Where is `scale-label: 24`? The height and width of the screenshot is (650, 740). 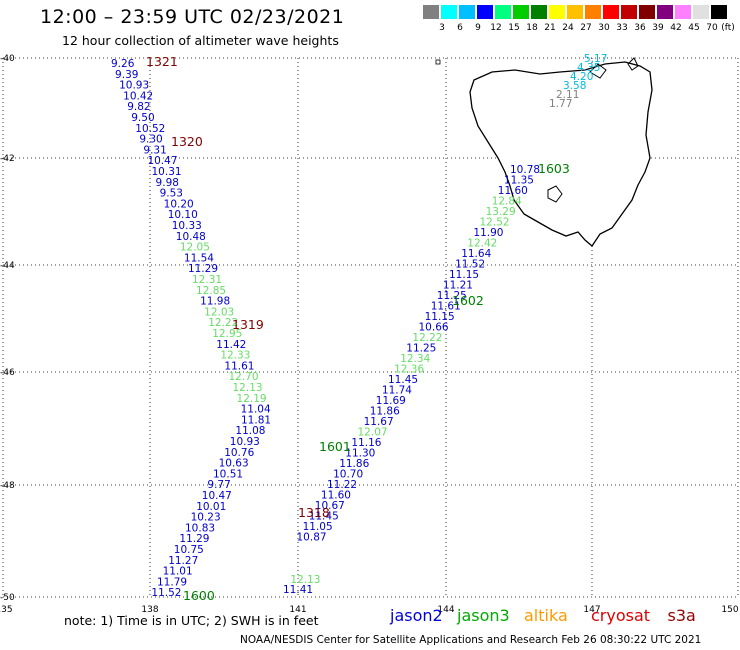 scale-label: 24 is located at coordinates (568, 28).